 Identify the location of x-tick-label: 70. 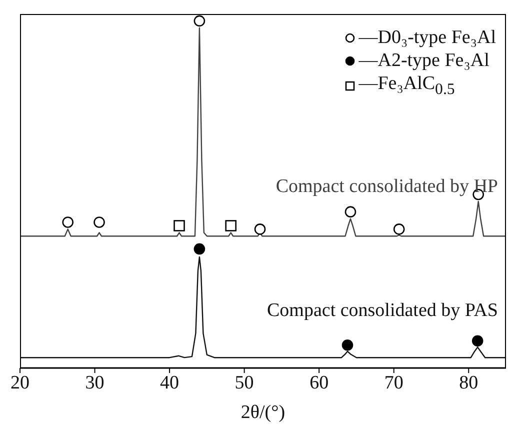
(394, 383).